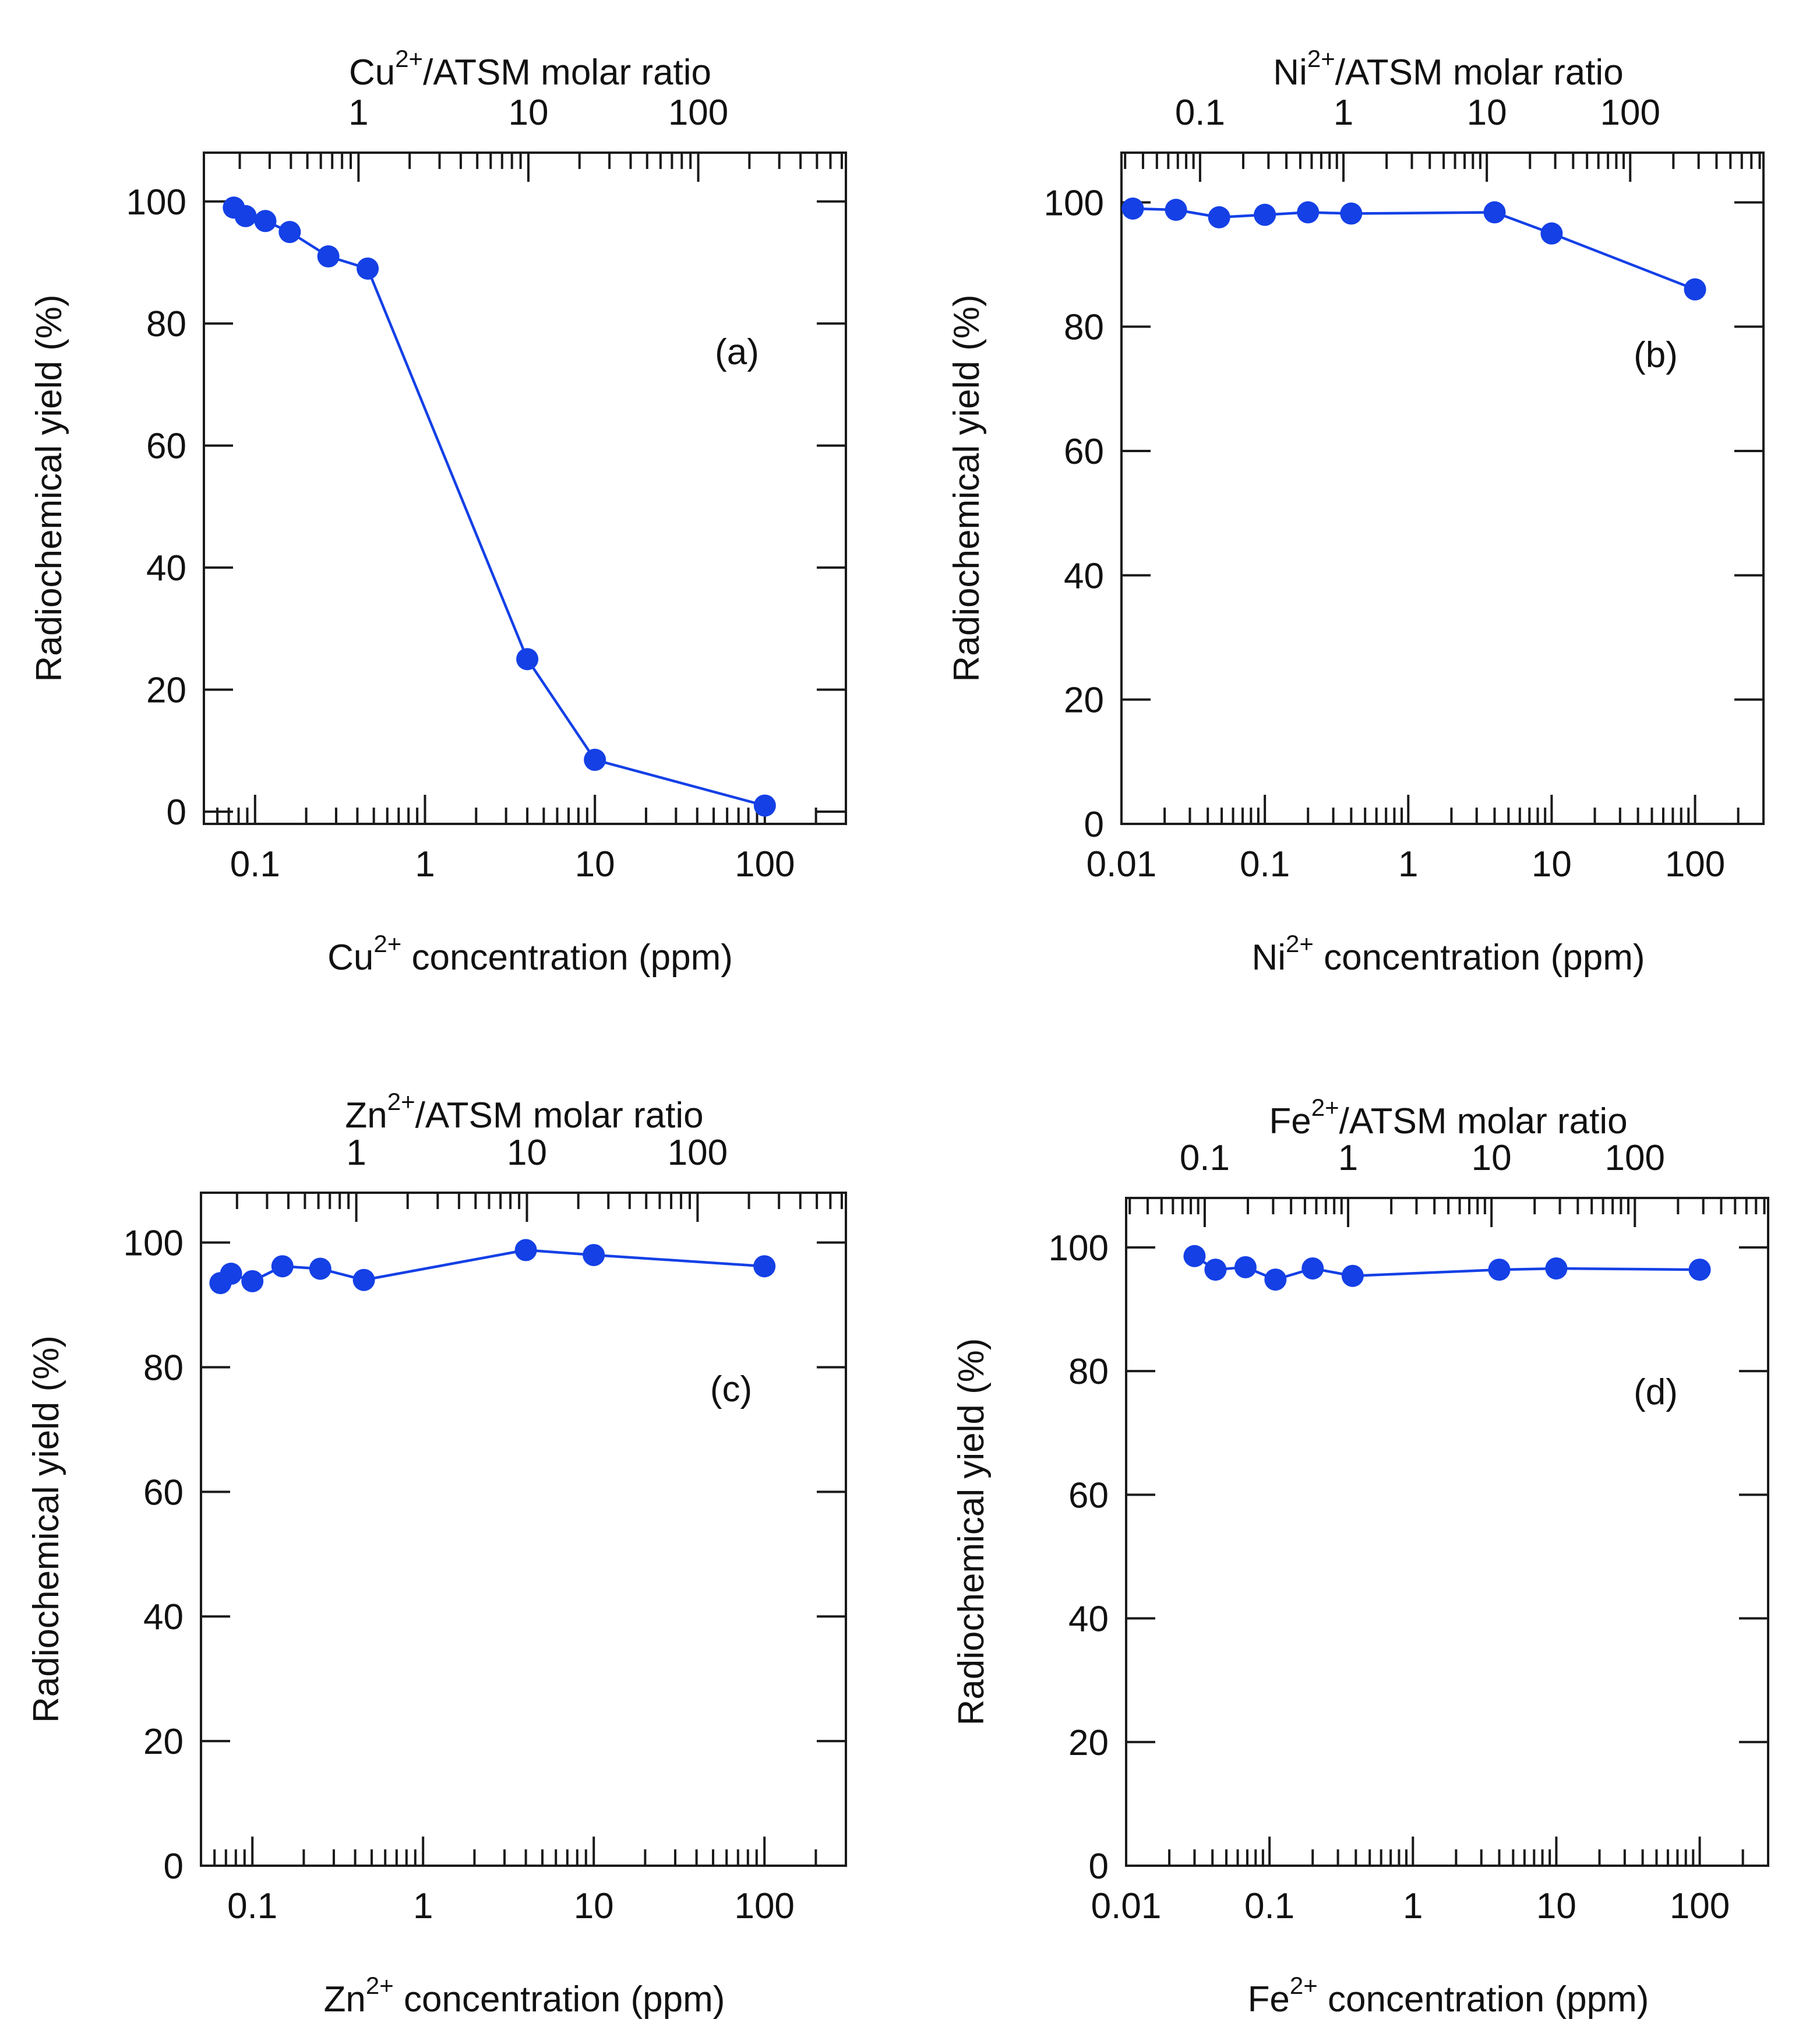 This screenshot has height=2044, width=1799. What do you see at coordinates (1448, 69) in the screenshot?
I see `top-axis-title: Ni2+/ATSM molar ratio` at bounding box center [1448, 69].